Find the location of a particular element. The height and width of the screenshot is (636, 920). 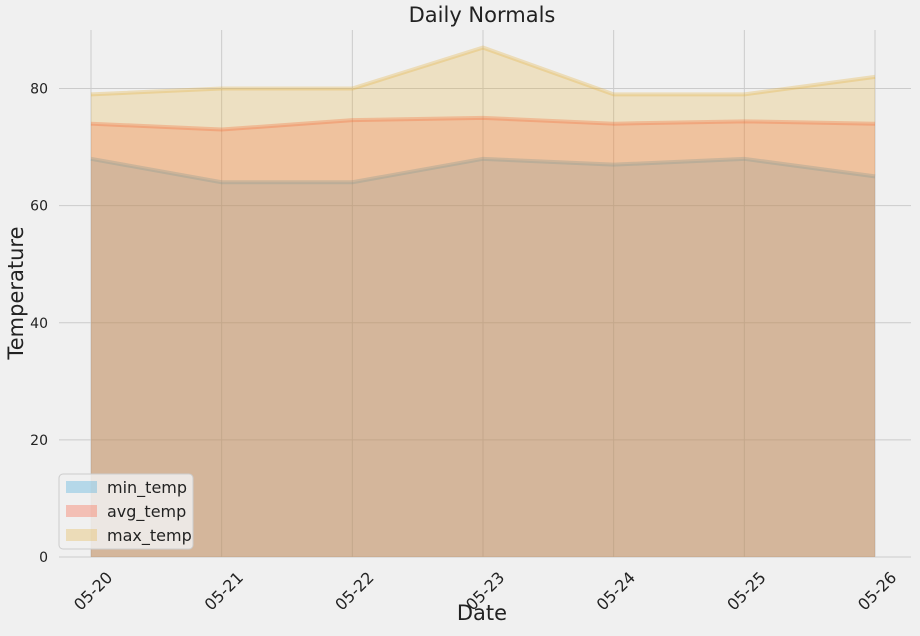

y-tick-label: 80 is located at coordinates (39, 90).